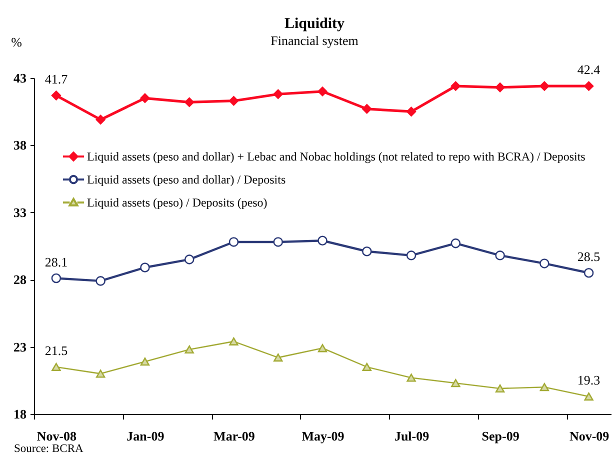 The image size is (613, 455). What do you see at coordinates (315, 24) in the screenshot?
I see `chart-title: Liquidity` at bounding box center [315, 24].